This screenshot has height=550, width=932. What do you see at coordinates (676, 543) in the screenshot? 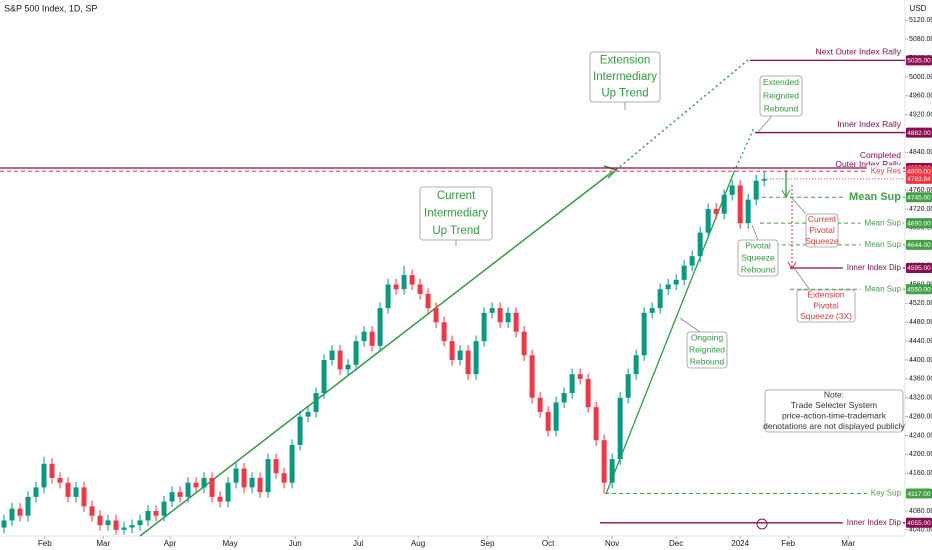
I see `x-tick-label: Dec` at bounding box center [676, 543].